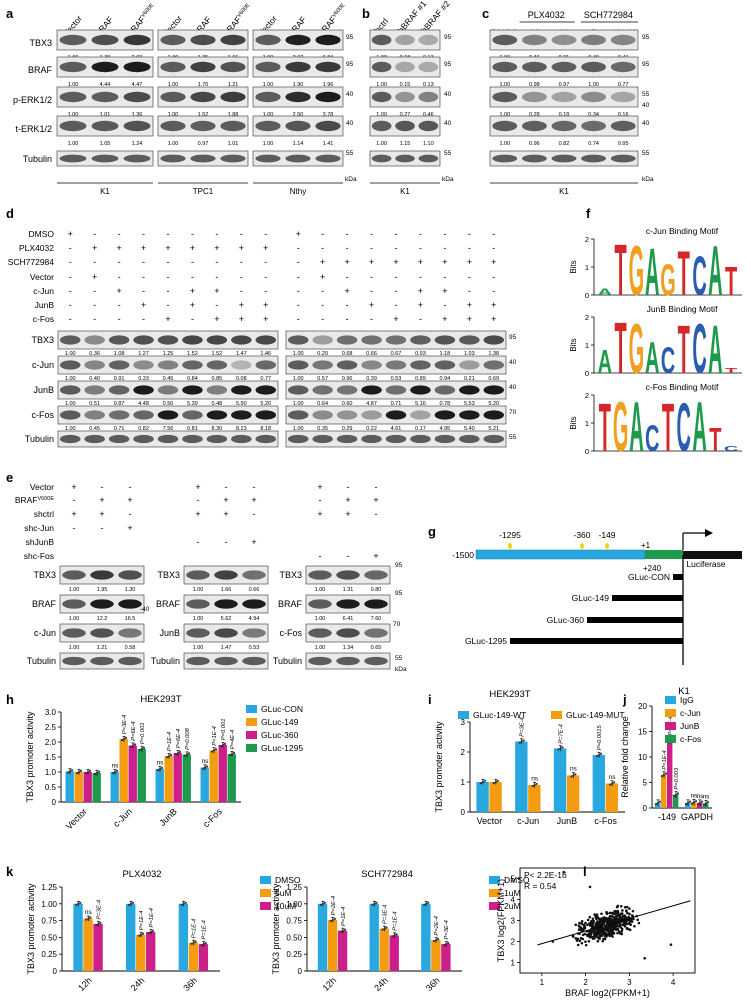 Image resolution: width=751 pixels, height=1000 pixels. What do you see at coordinates (251, 735) in the screenshot?
I see `legend-swatch` at bounding box center [251, 735].